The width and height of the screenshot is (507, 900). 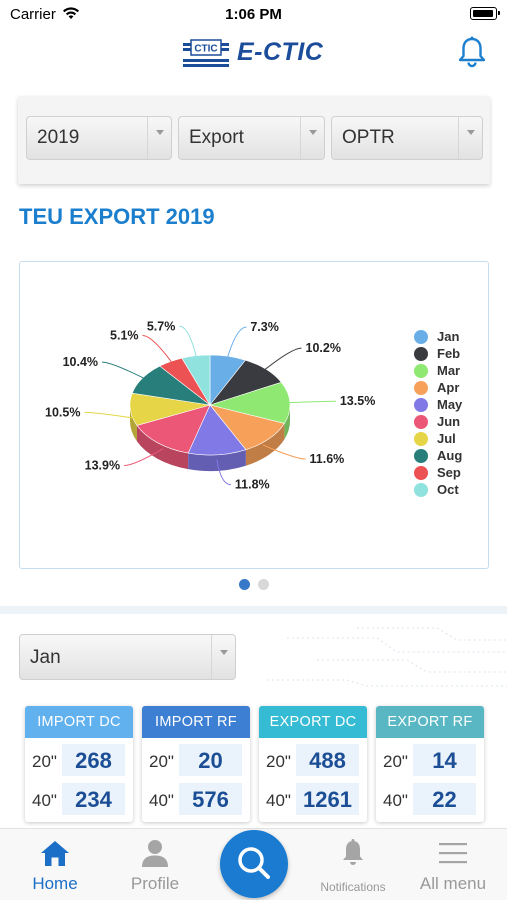 I want to click on stat-card-export-rf: EXPORT RF 20" 14 40" 22, so click(x=430, y=764).